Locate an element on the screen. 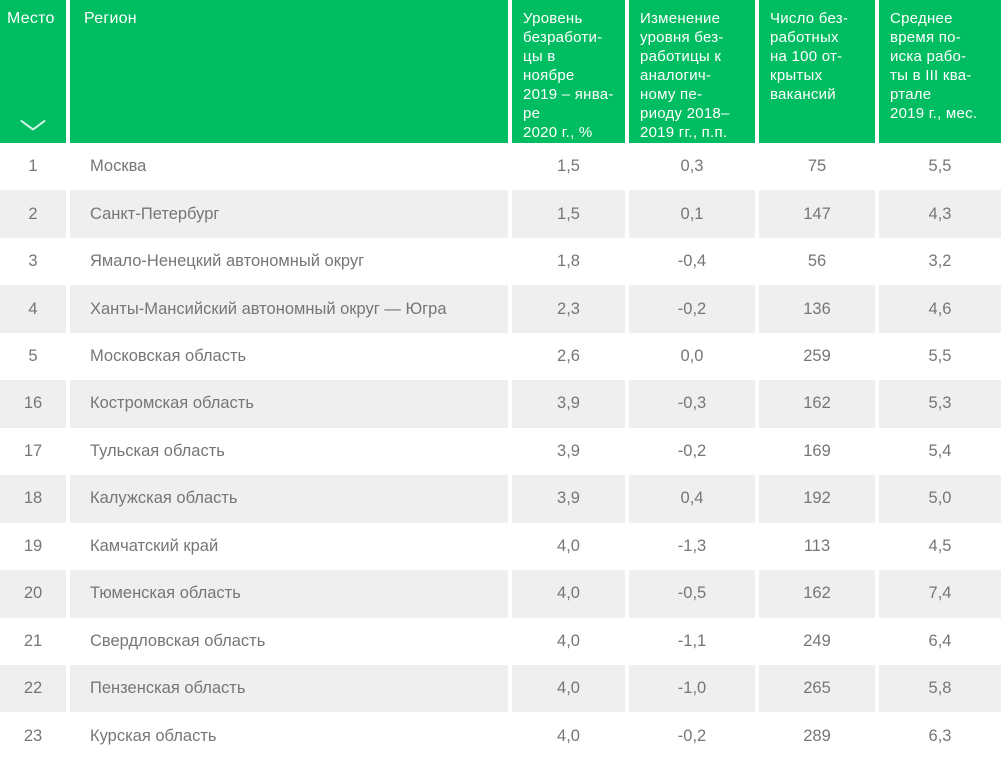  cell-rank: 19 is located at coordinates (33, 546).